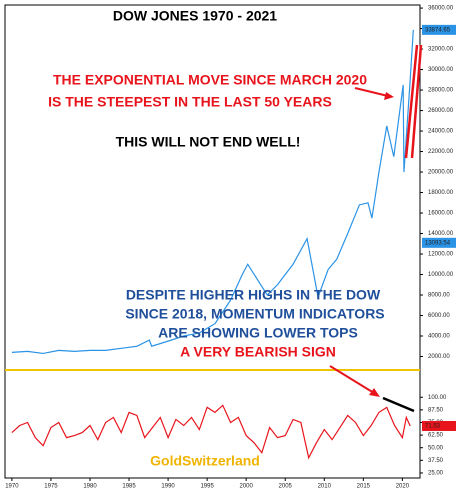 The width and height of the screenshot is (461, 493). Describe the element at coordinates (247, 487) in the screenshot. I see `x-tick-label: 2000` at that location.